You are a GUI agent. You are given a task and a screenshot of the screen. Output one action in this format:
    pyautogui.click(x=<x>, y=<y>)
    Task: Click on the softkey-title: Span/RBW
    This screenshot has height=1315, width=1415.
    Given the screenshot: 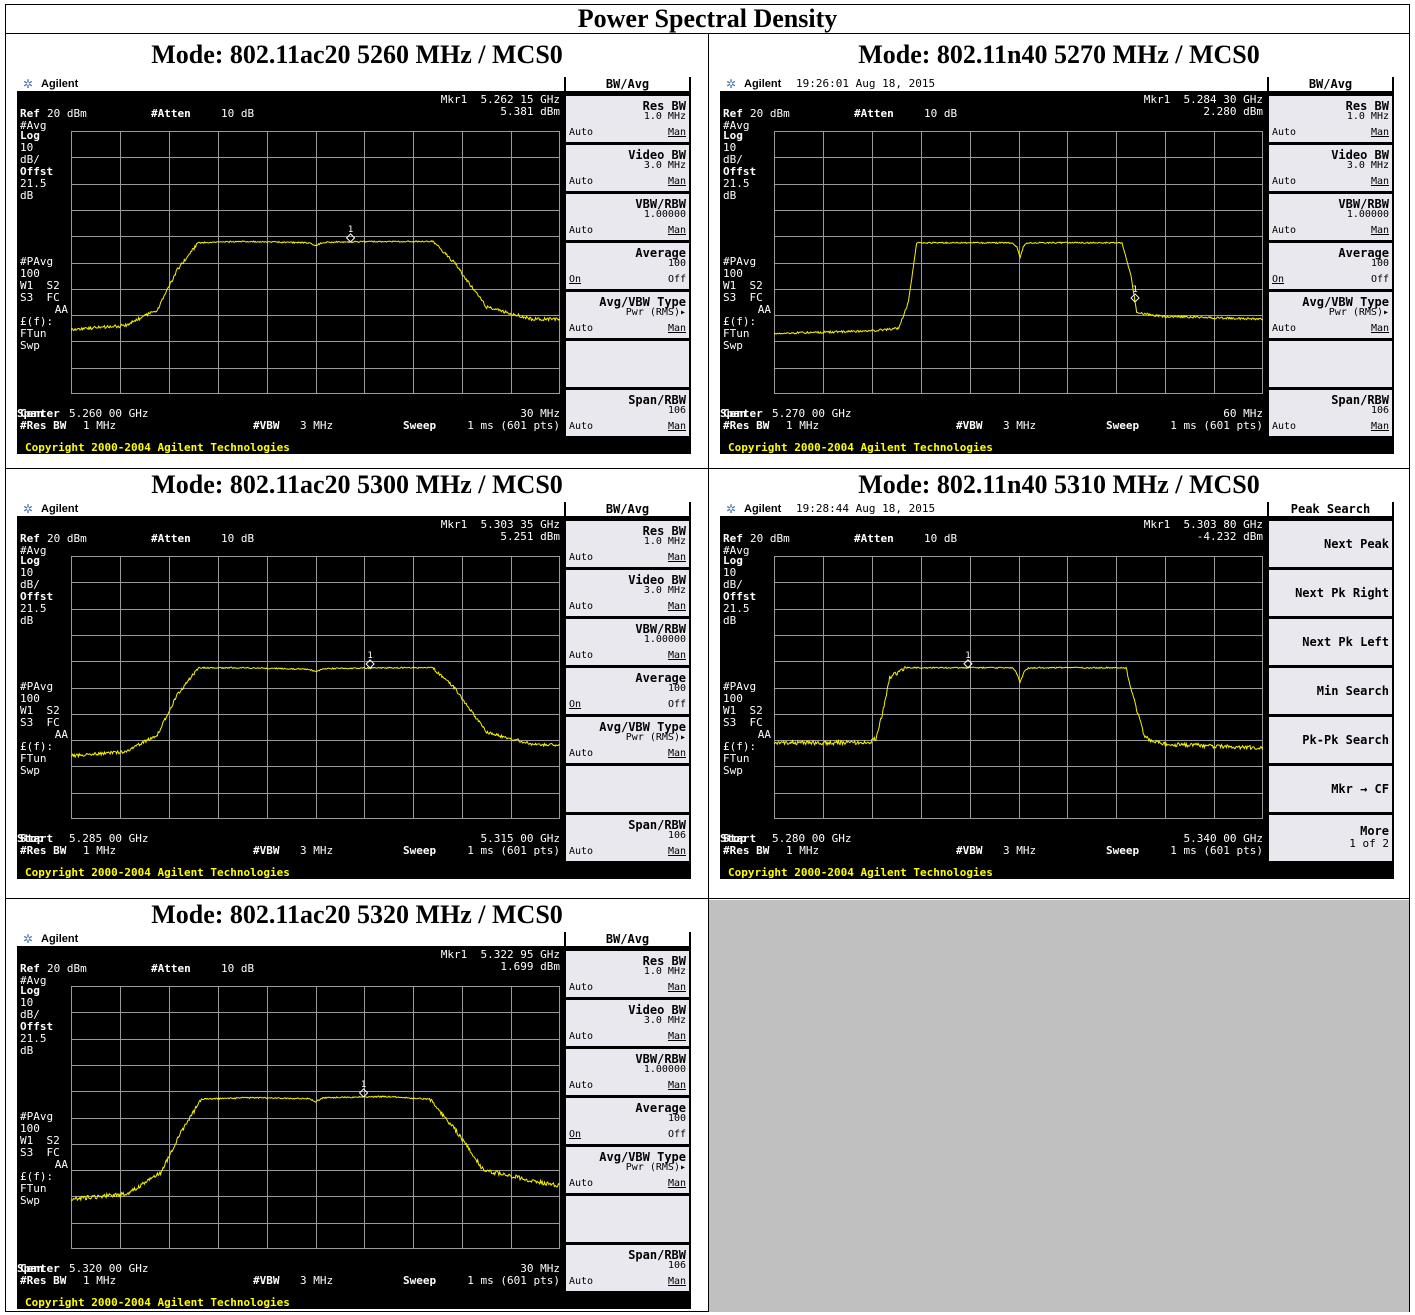 What is the action you would take?
    pyautogui.click(x=1360, y=400)
    